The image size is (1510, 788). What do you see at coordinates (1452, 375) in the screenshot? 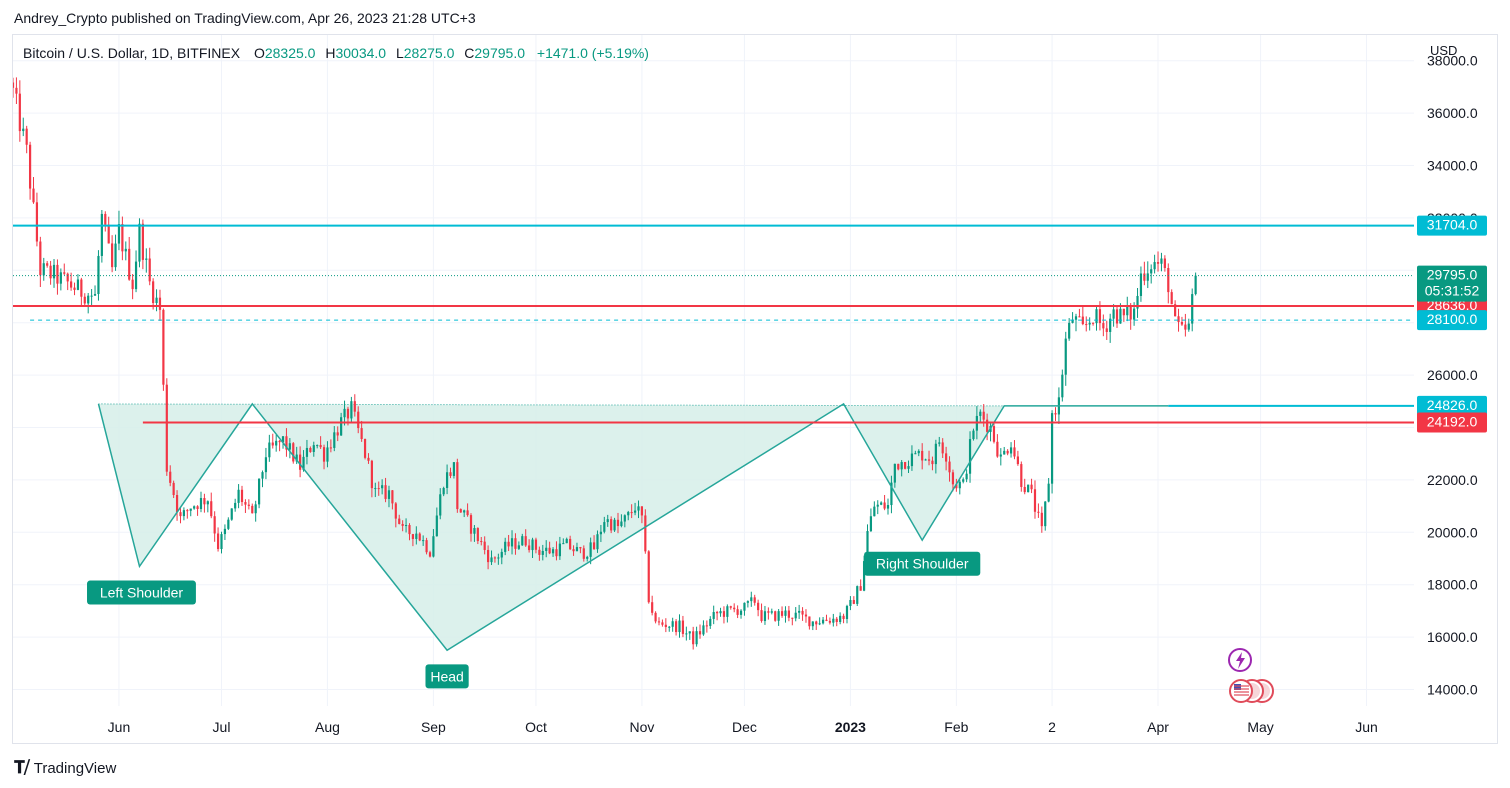
I see `price-tick-label: 26000.0` at bounding box center [1452, 375].